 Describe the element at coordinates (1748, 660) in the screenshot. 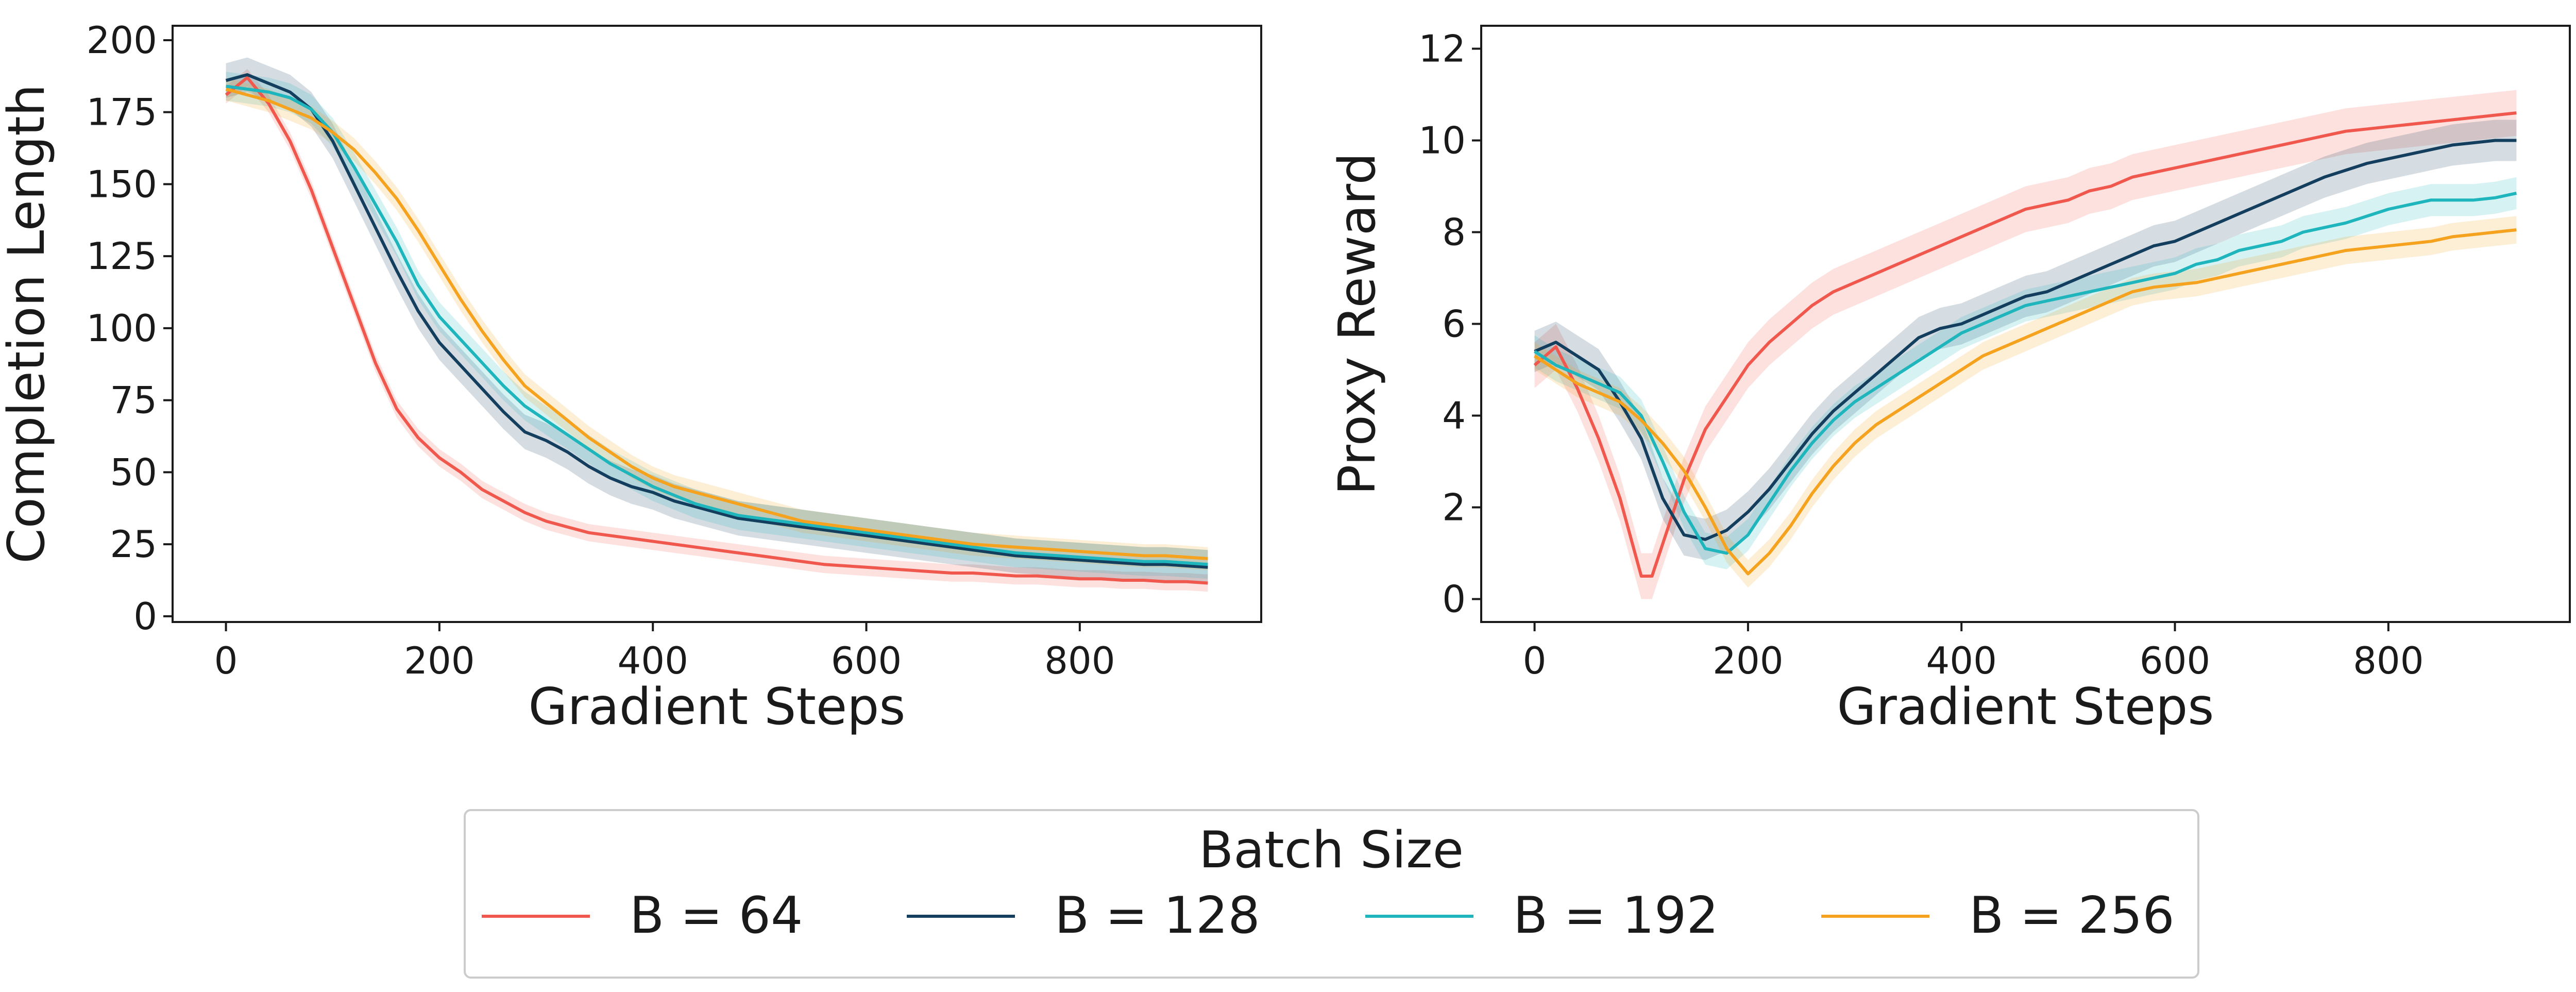

I see `proxy-reward-x-tick-label: 200` at that location.